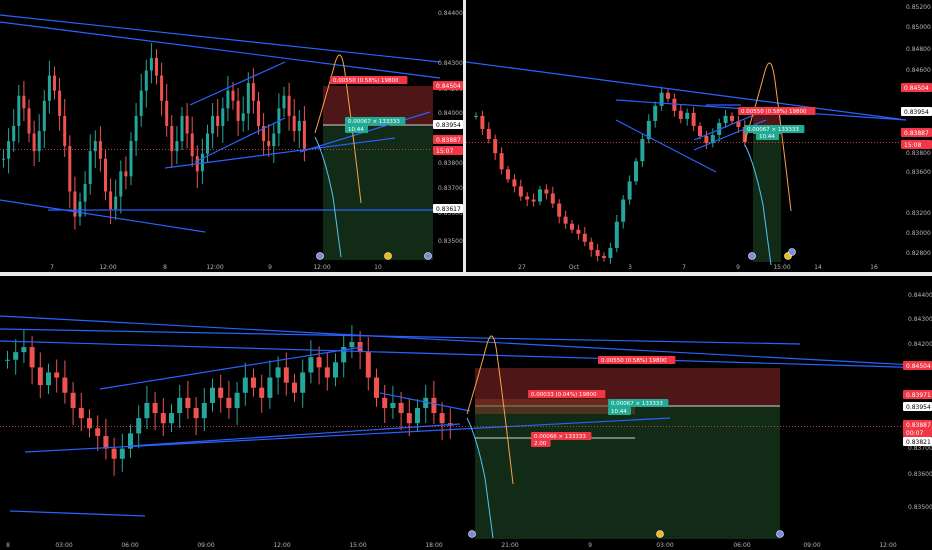  What do you see at coordinates (774, 112) in the screenshot?
I see `position-label: 0.00550 (0.58%) 19800` at bounding box center [774, 112].